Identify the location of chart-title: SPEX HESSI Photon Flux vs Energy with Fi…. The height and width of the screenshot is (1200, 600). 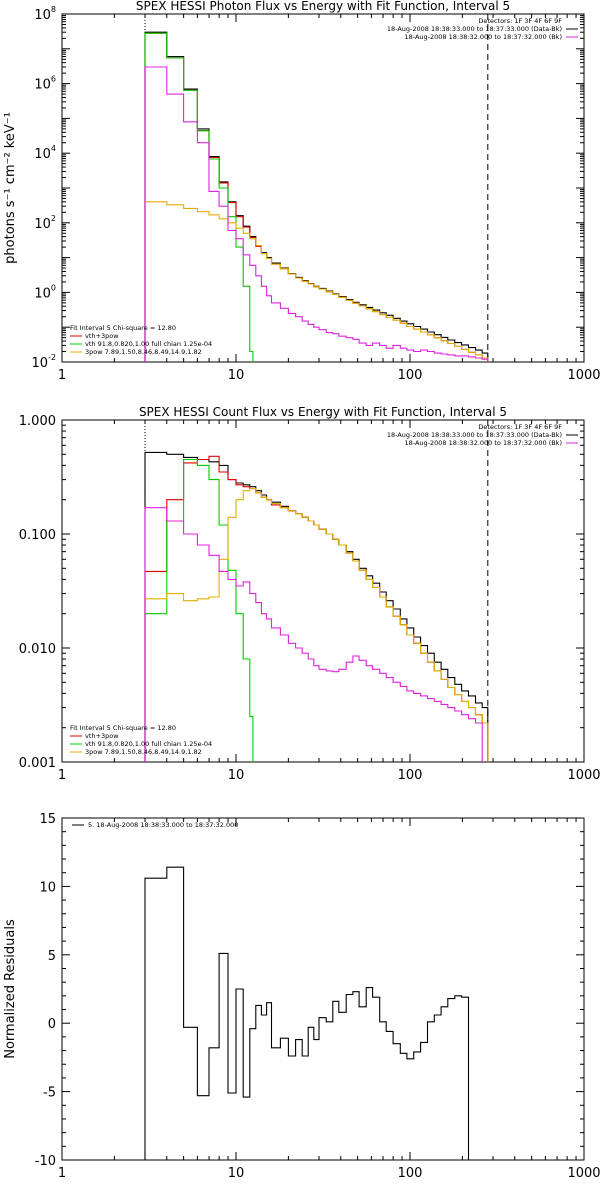
(323, 6).